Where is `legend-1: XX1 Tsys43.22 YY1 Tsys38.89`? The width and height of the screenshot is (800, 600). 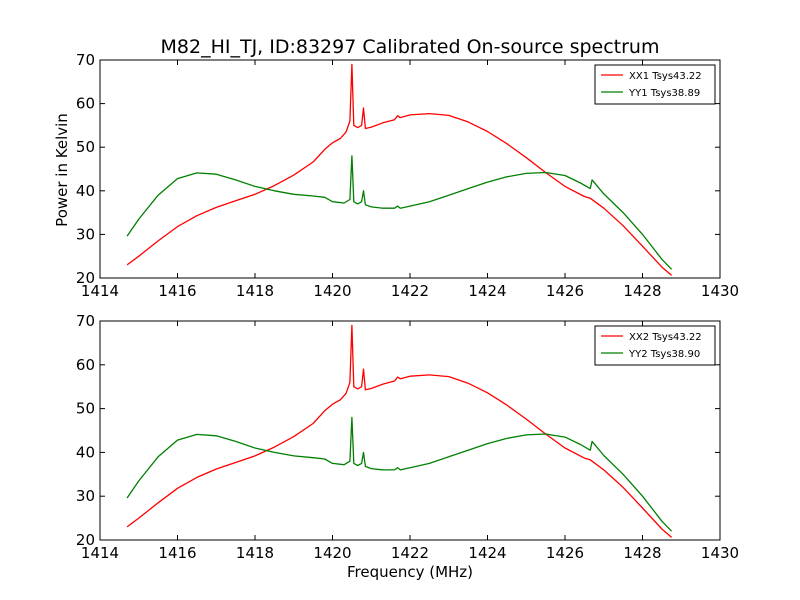 legend-1: XX1 Tsys43.22 YY1 Tsys38.89 is located at coordinates (655, 84).